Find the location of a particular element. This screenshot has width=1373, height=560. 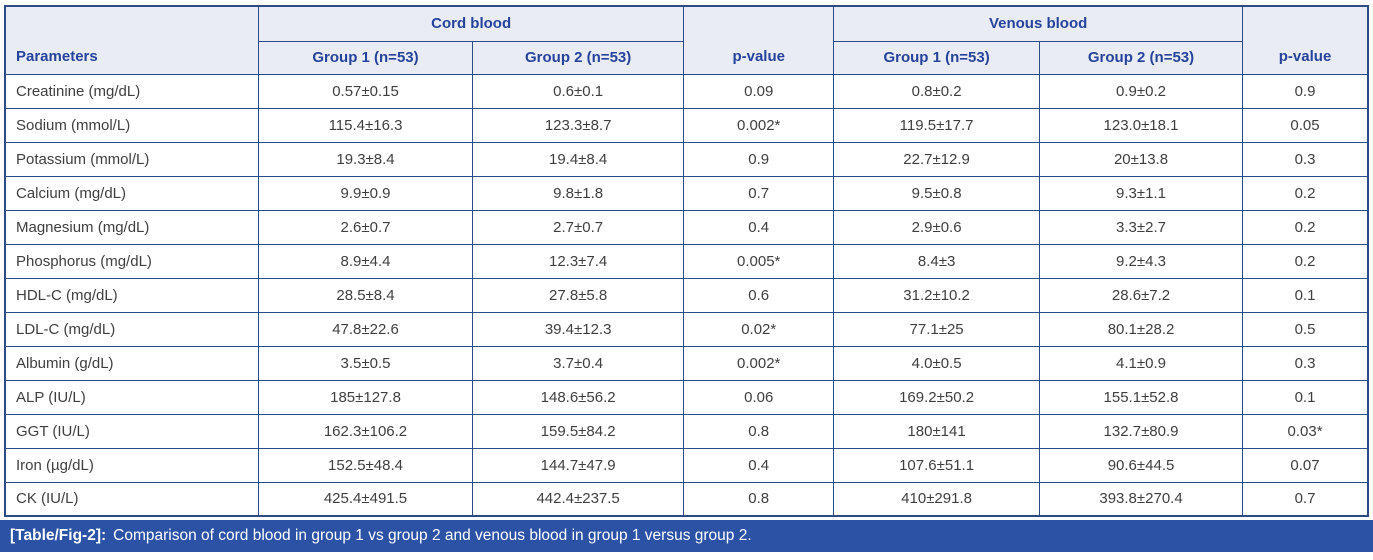

cord-group2-value-cell: 39.4±12.3 is located at coordinates (578, 329).